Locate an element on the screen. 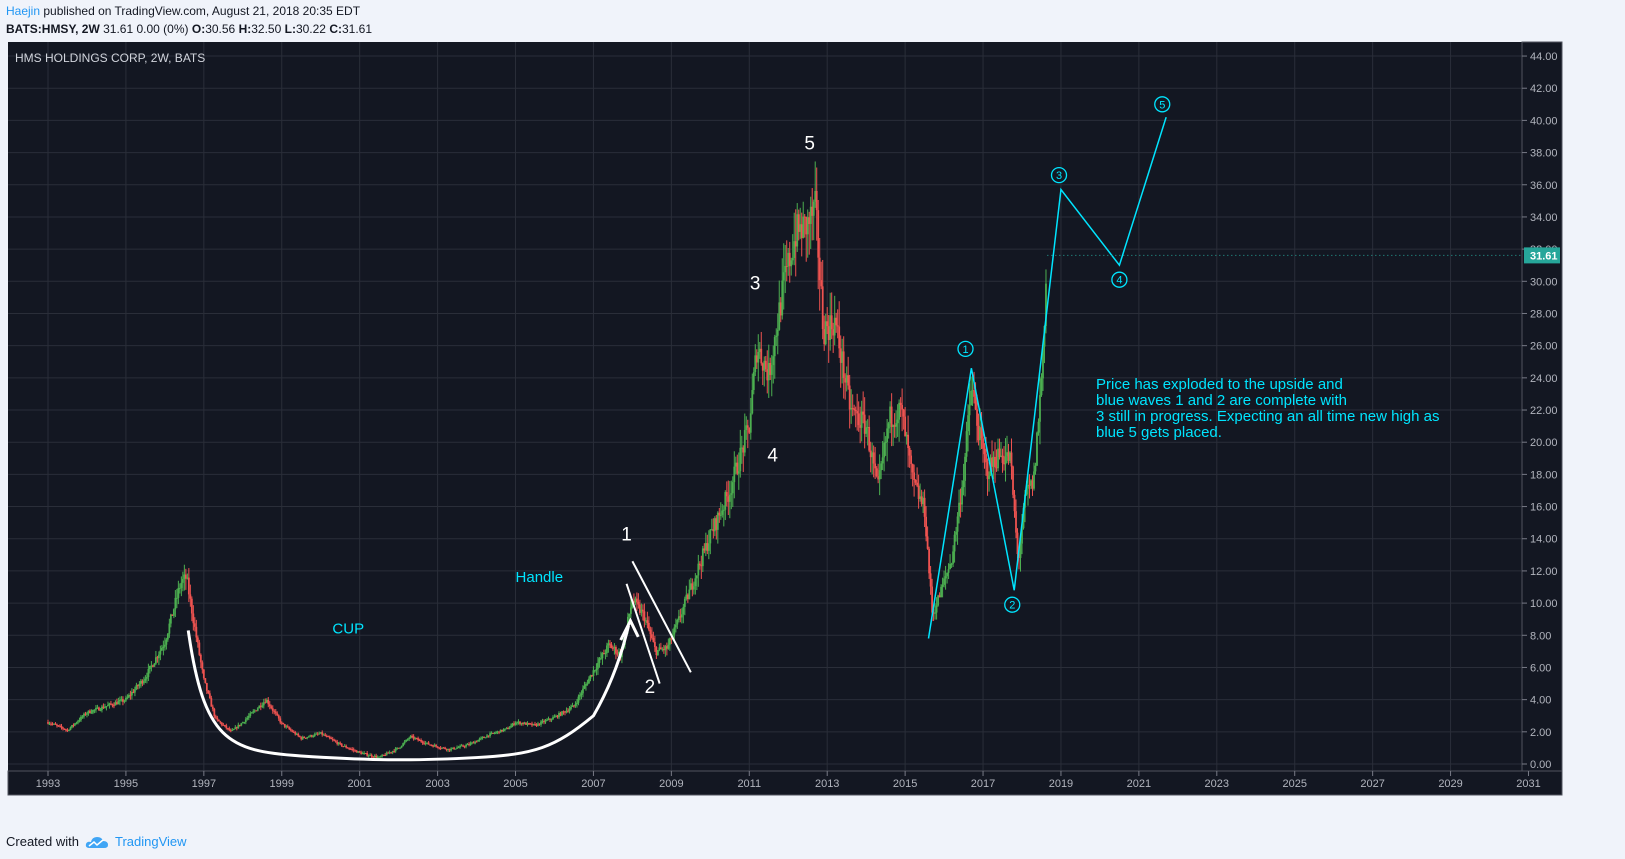 The image size is (1625, 859). author-link: Haejin is located at coordinates (23, 11).